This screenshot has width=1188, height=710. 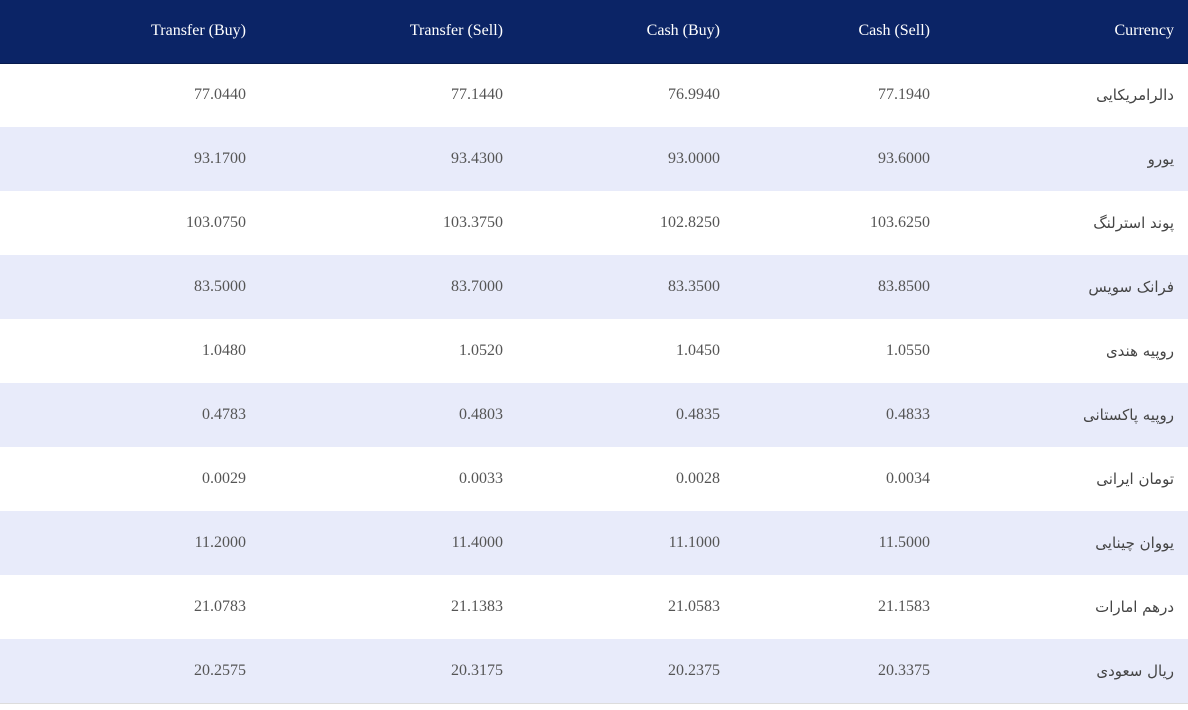 I want to click on cell-cash-sell: 83.8500, so click(x=904, y=286).